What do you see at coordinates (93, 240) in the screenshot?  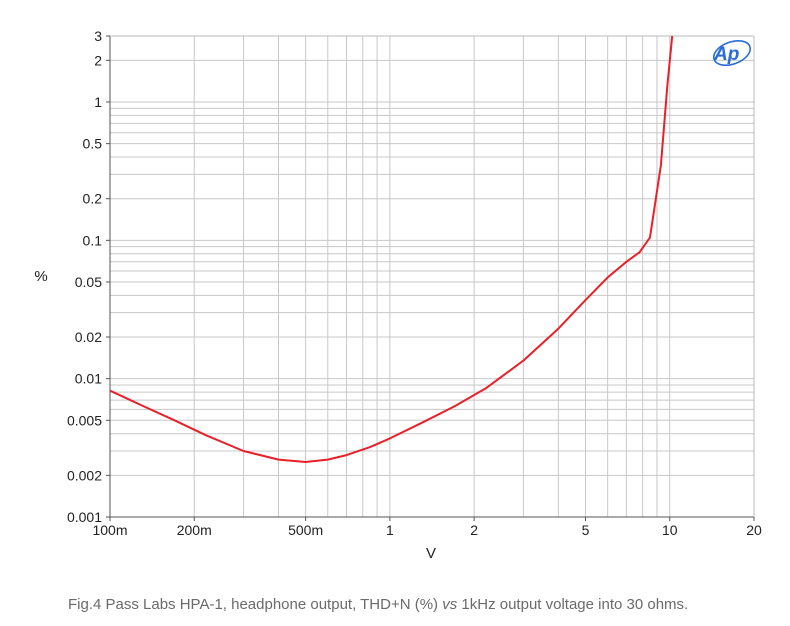 I see `y-tick-label: 0.1` at bounding box center [93, 240].